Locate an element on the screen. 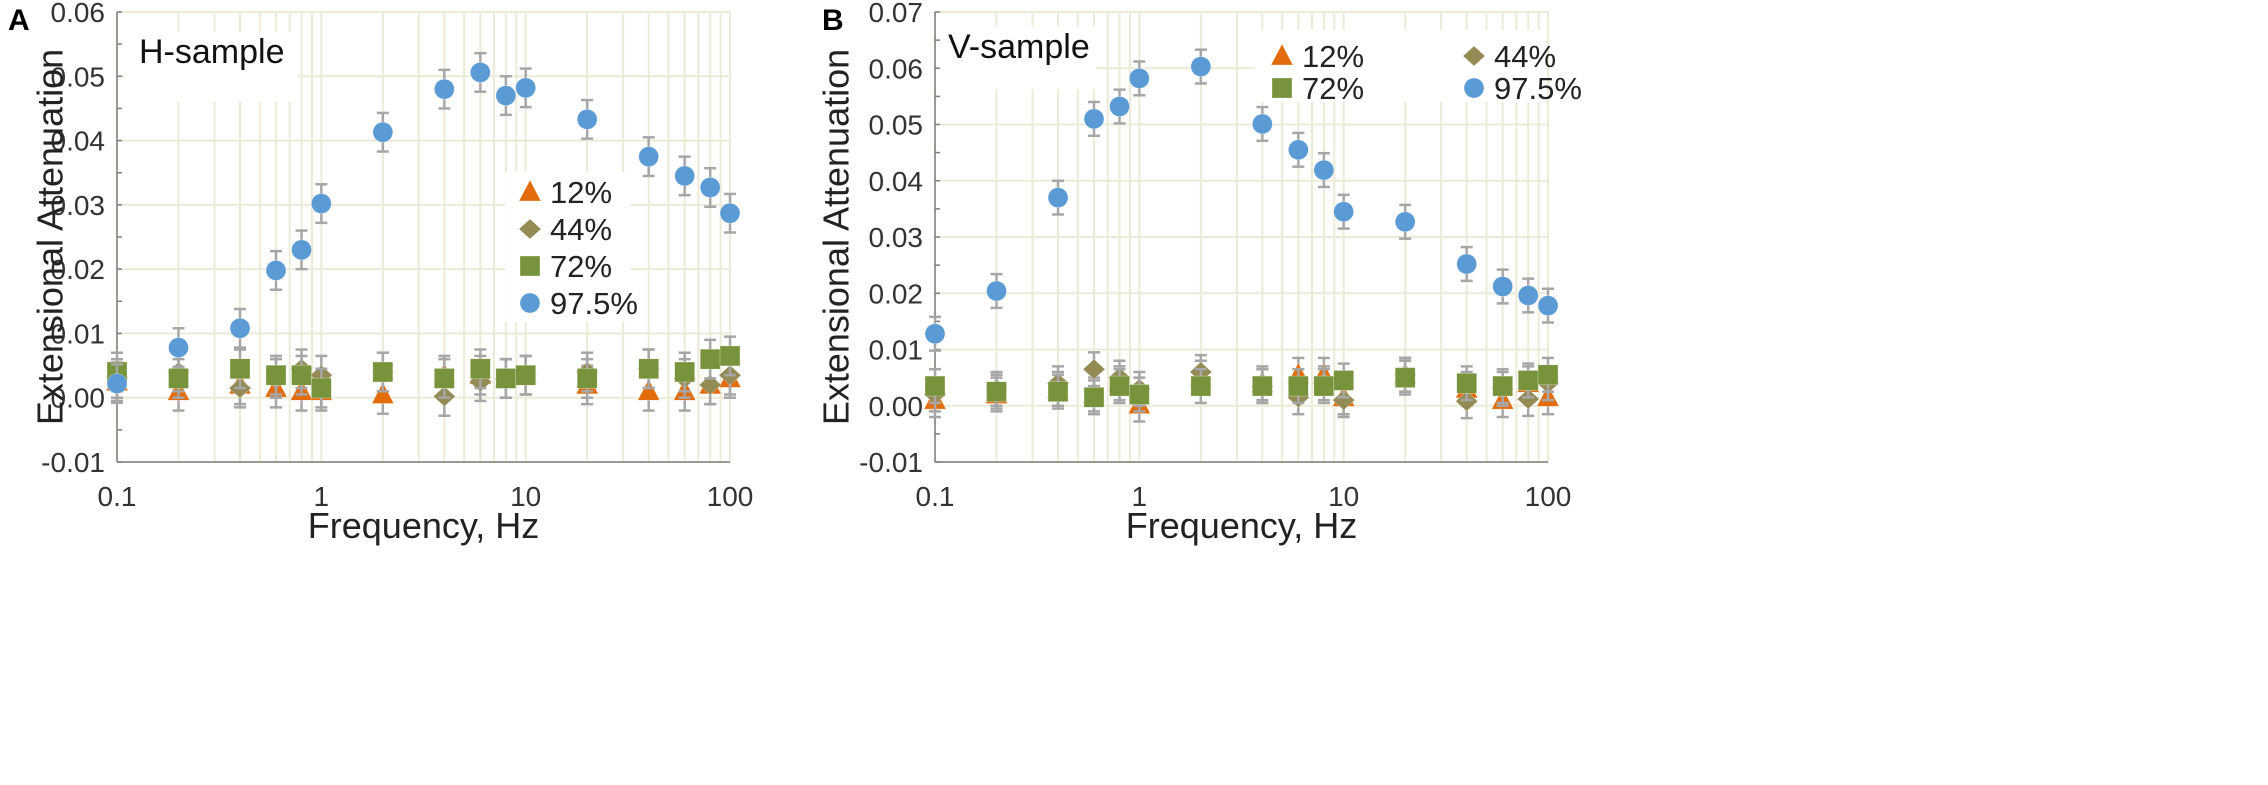  x-tick-label: 1 is located at coordinates (1140, 496).